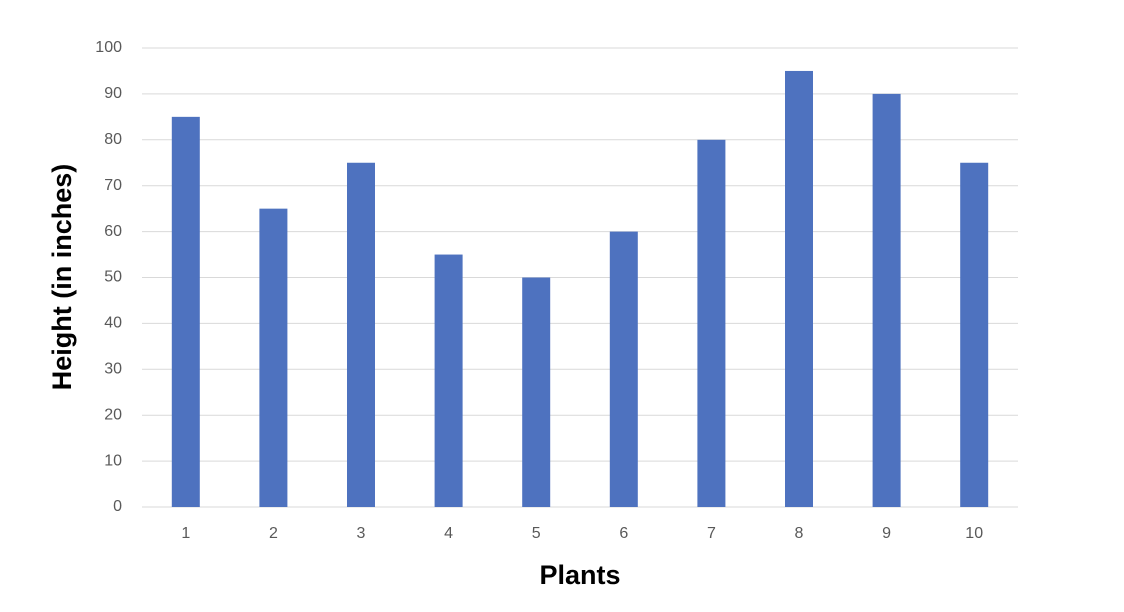 This screenshot has height=612, width=1124. What do you see at coordinates (536, 533) in the screenshot?
I see `x-tick-label: 5` at bounding box center [536, 533].